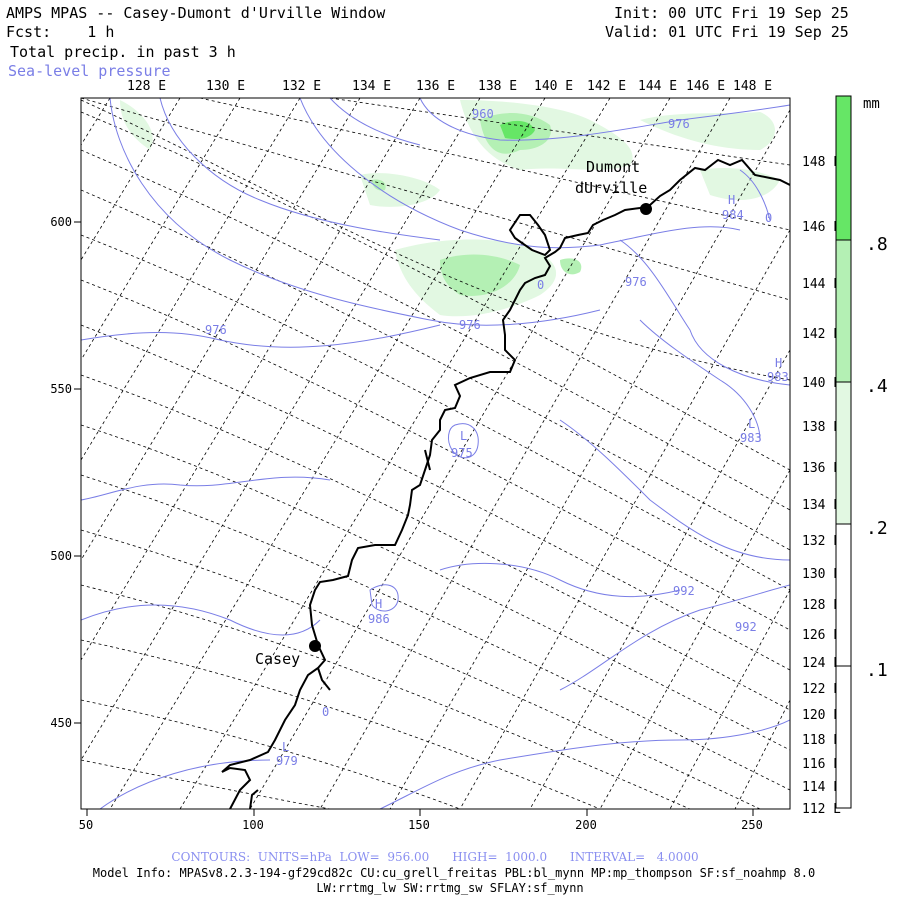 Image resolution: width=900 pixels, height=900 pixels. I want to click on top-lon-label: 142 E, so click(606, 86).